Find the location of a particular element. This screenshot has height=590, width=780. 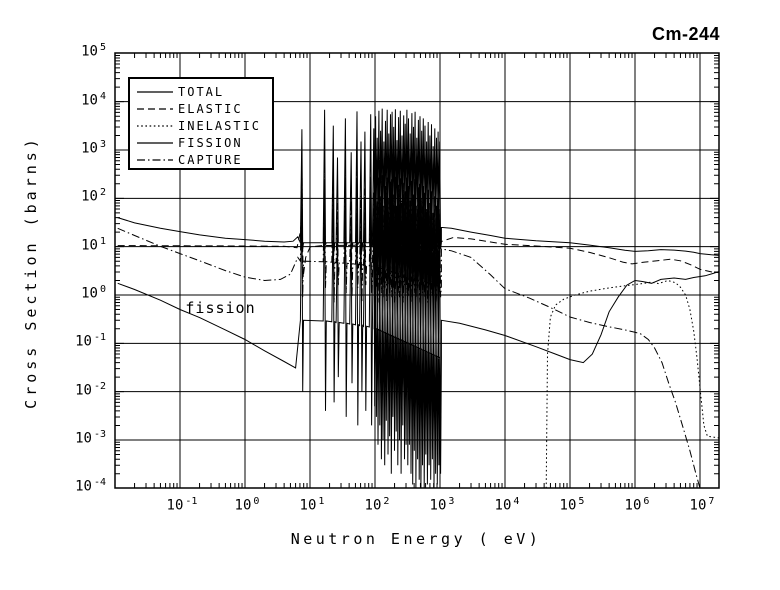

legend-line-total is located at coordinates (155, 91).